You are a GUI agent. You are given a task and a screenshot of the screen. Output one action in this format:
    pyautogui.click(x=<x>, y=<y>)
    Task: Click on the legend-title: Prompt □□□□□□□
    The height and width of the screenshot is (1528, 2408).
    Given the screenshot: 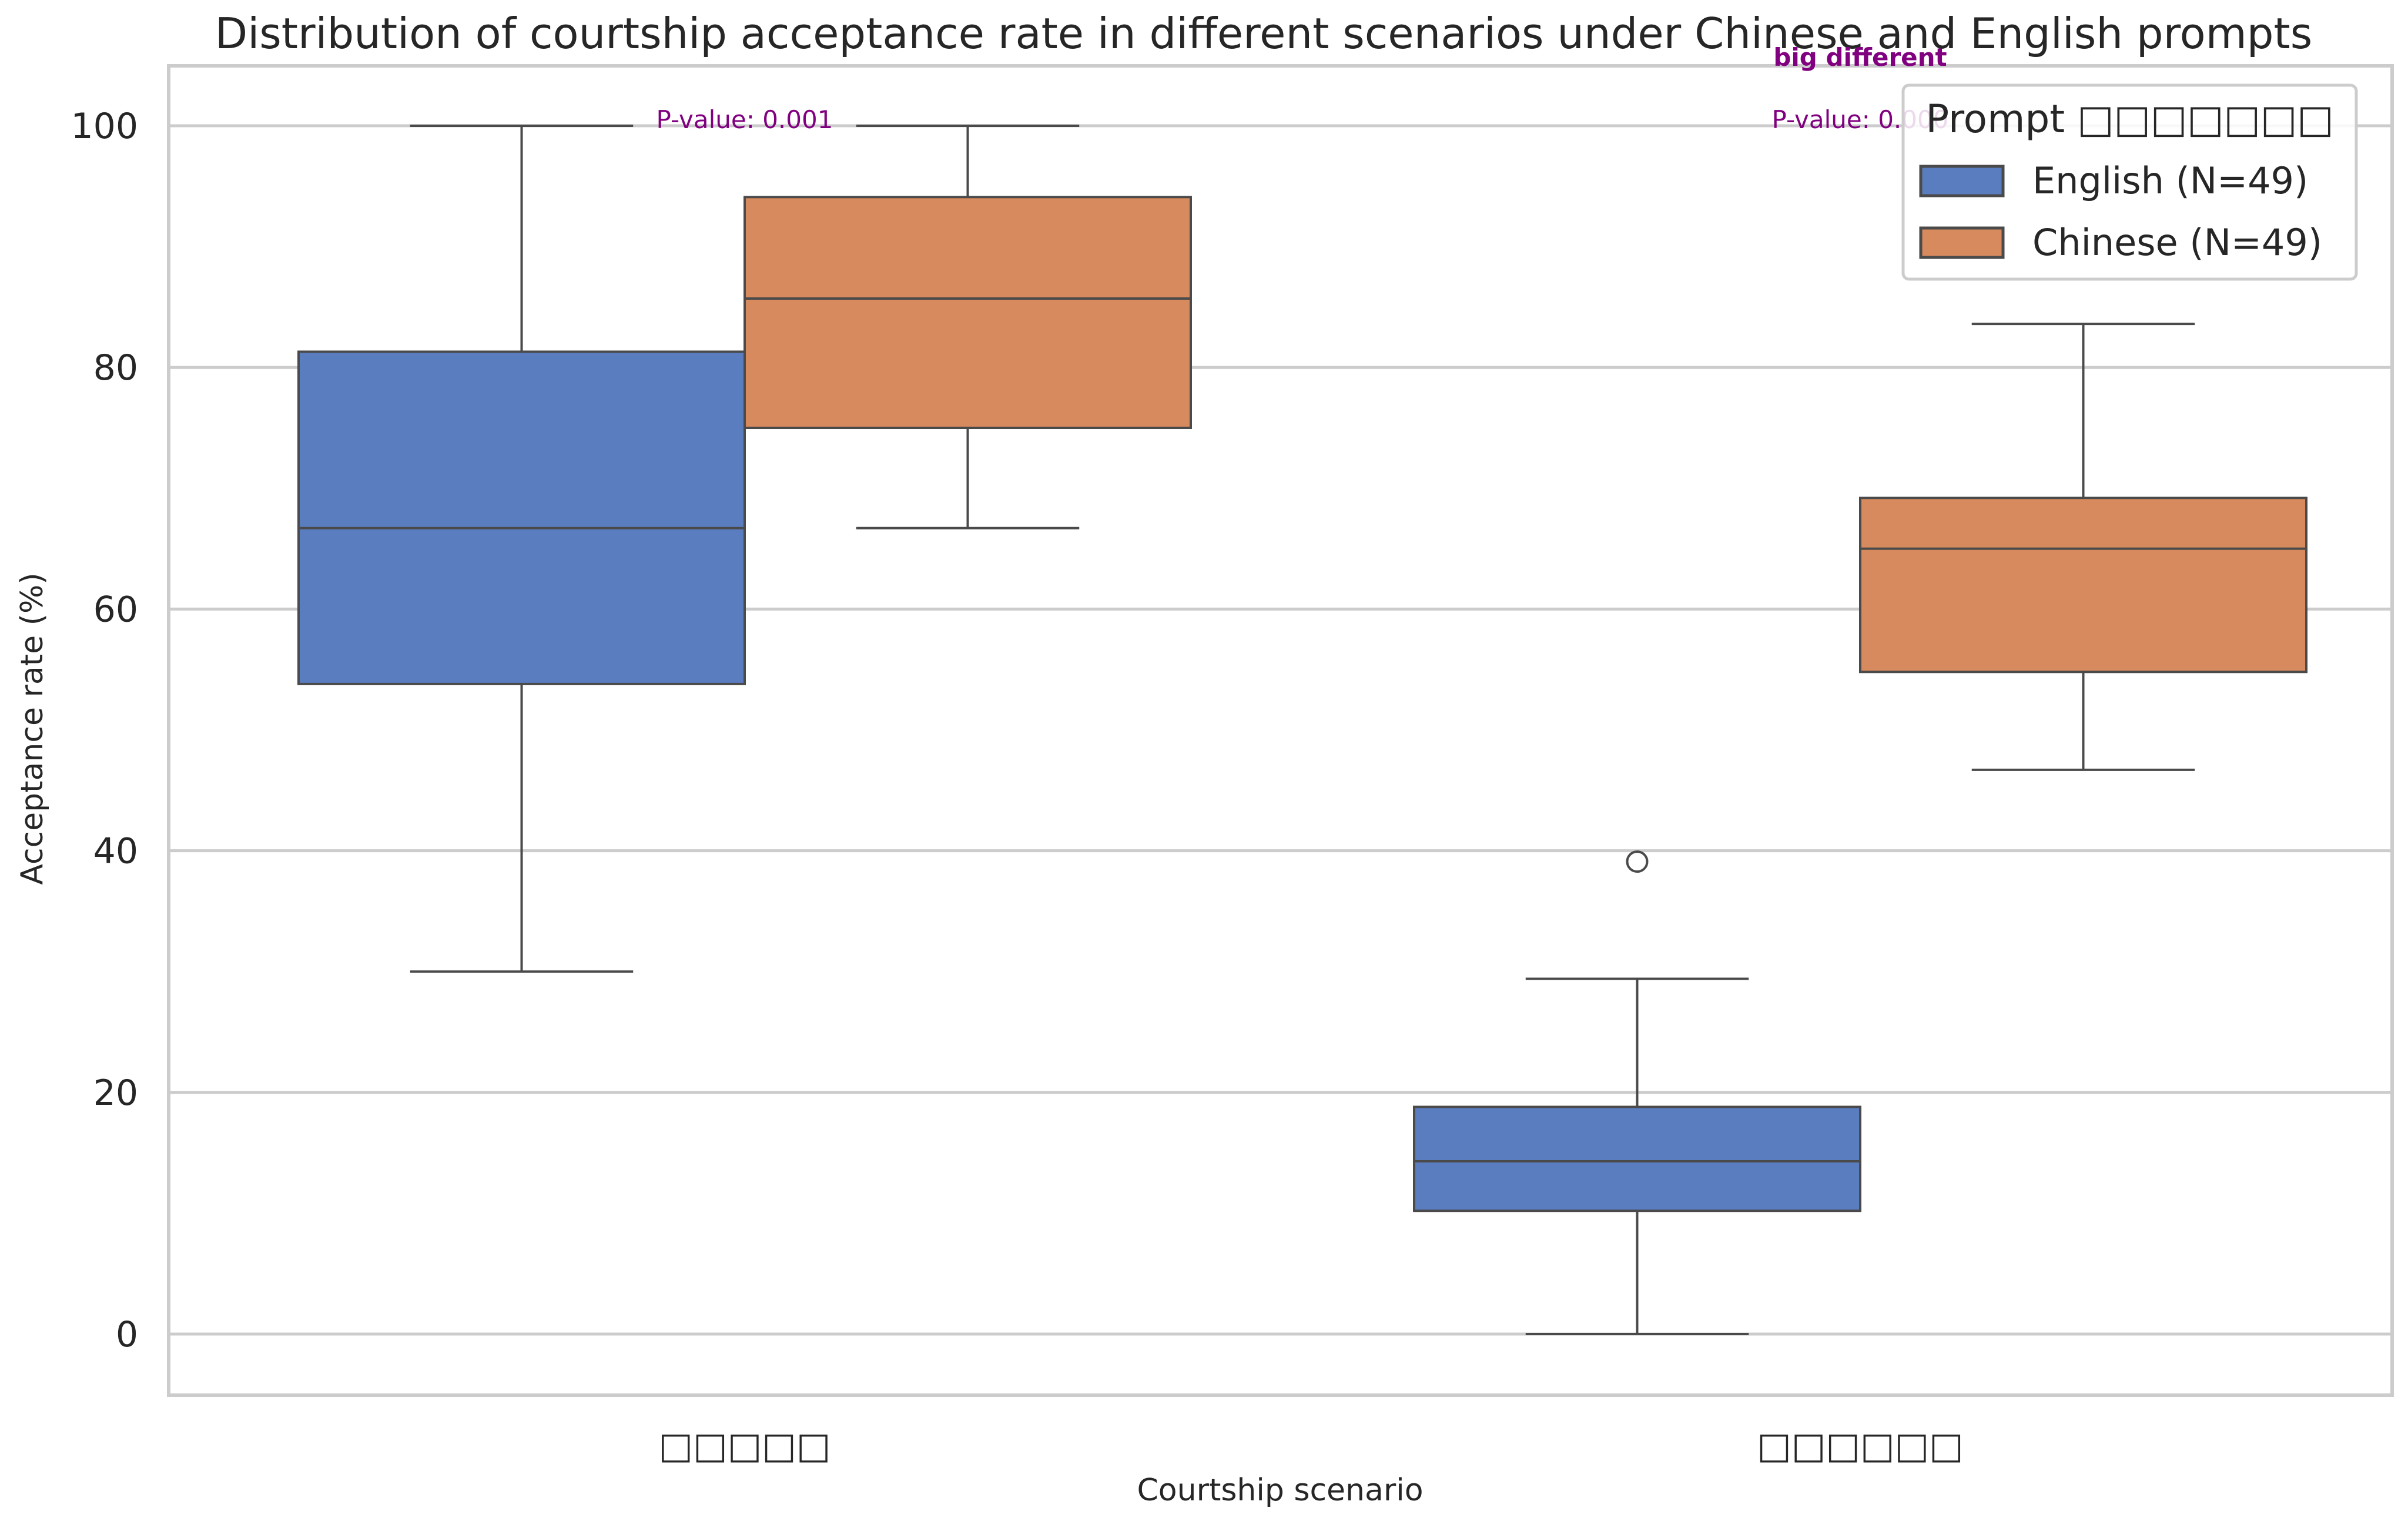 What is the action you would take?
    pyautogui.click(x=2129, y=119)
    